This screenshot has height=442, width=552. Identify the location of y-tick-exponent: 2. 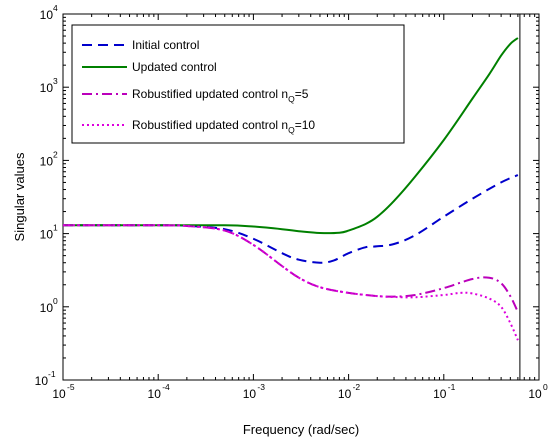
(55, 154).